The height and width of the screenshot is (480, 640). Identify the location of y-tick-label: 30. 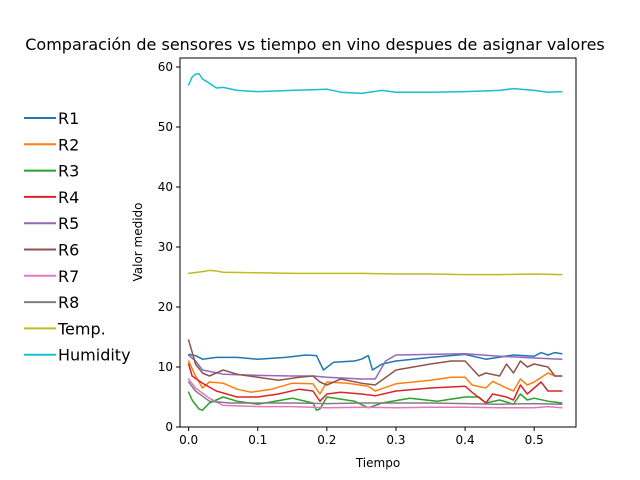
(165, 247).